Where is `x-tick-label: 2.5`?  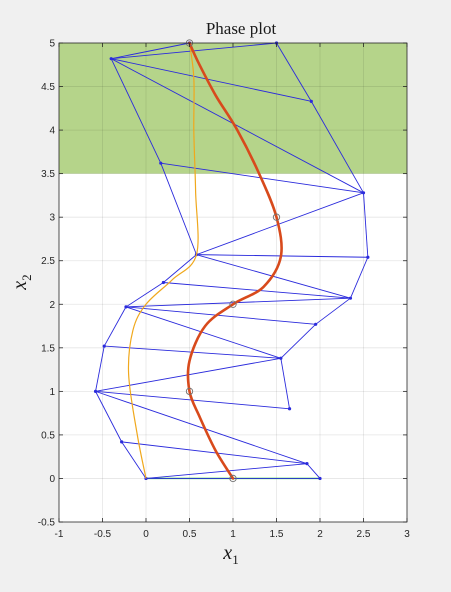 x-tick-label: 2.5 is located at coordinates (364, 534).